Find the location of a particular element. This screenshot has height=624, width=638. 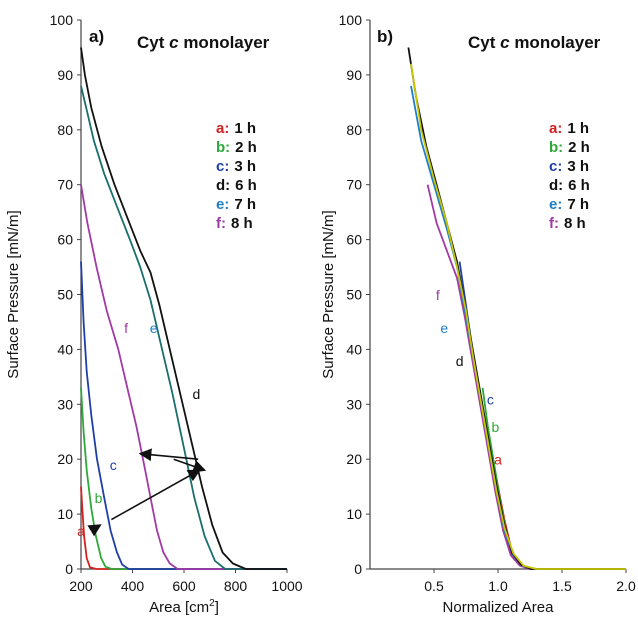

x-axis-label-superscript: 2 is located at coordinates (212, 603).